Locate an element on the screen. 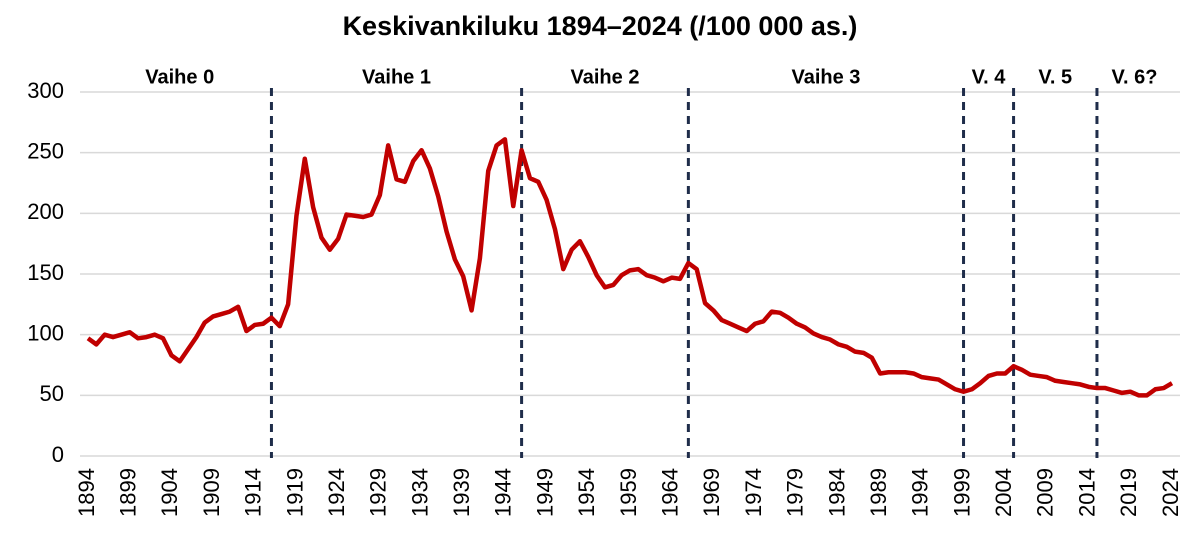 Image resolution: width=1200 pixels, height=546 pixels. x-tick-label: 1964 is located at coordinates (670, 492).